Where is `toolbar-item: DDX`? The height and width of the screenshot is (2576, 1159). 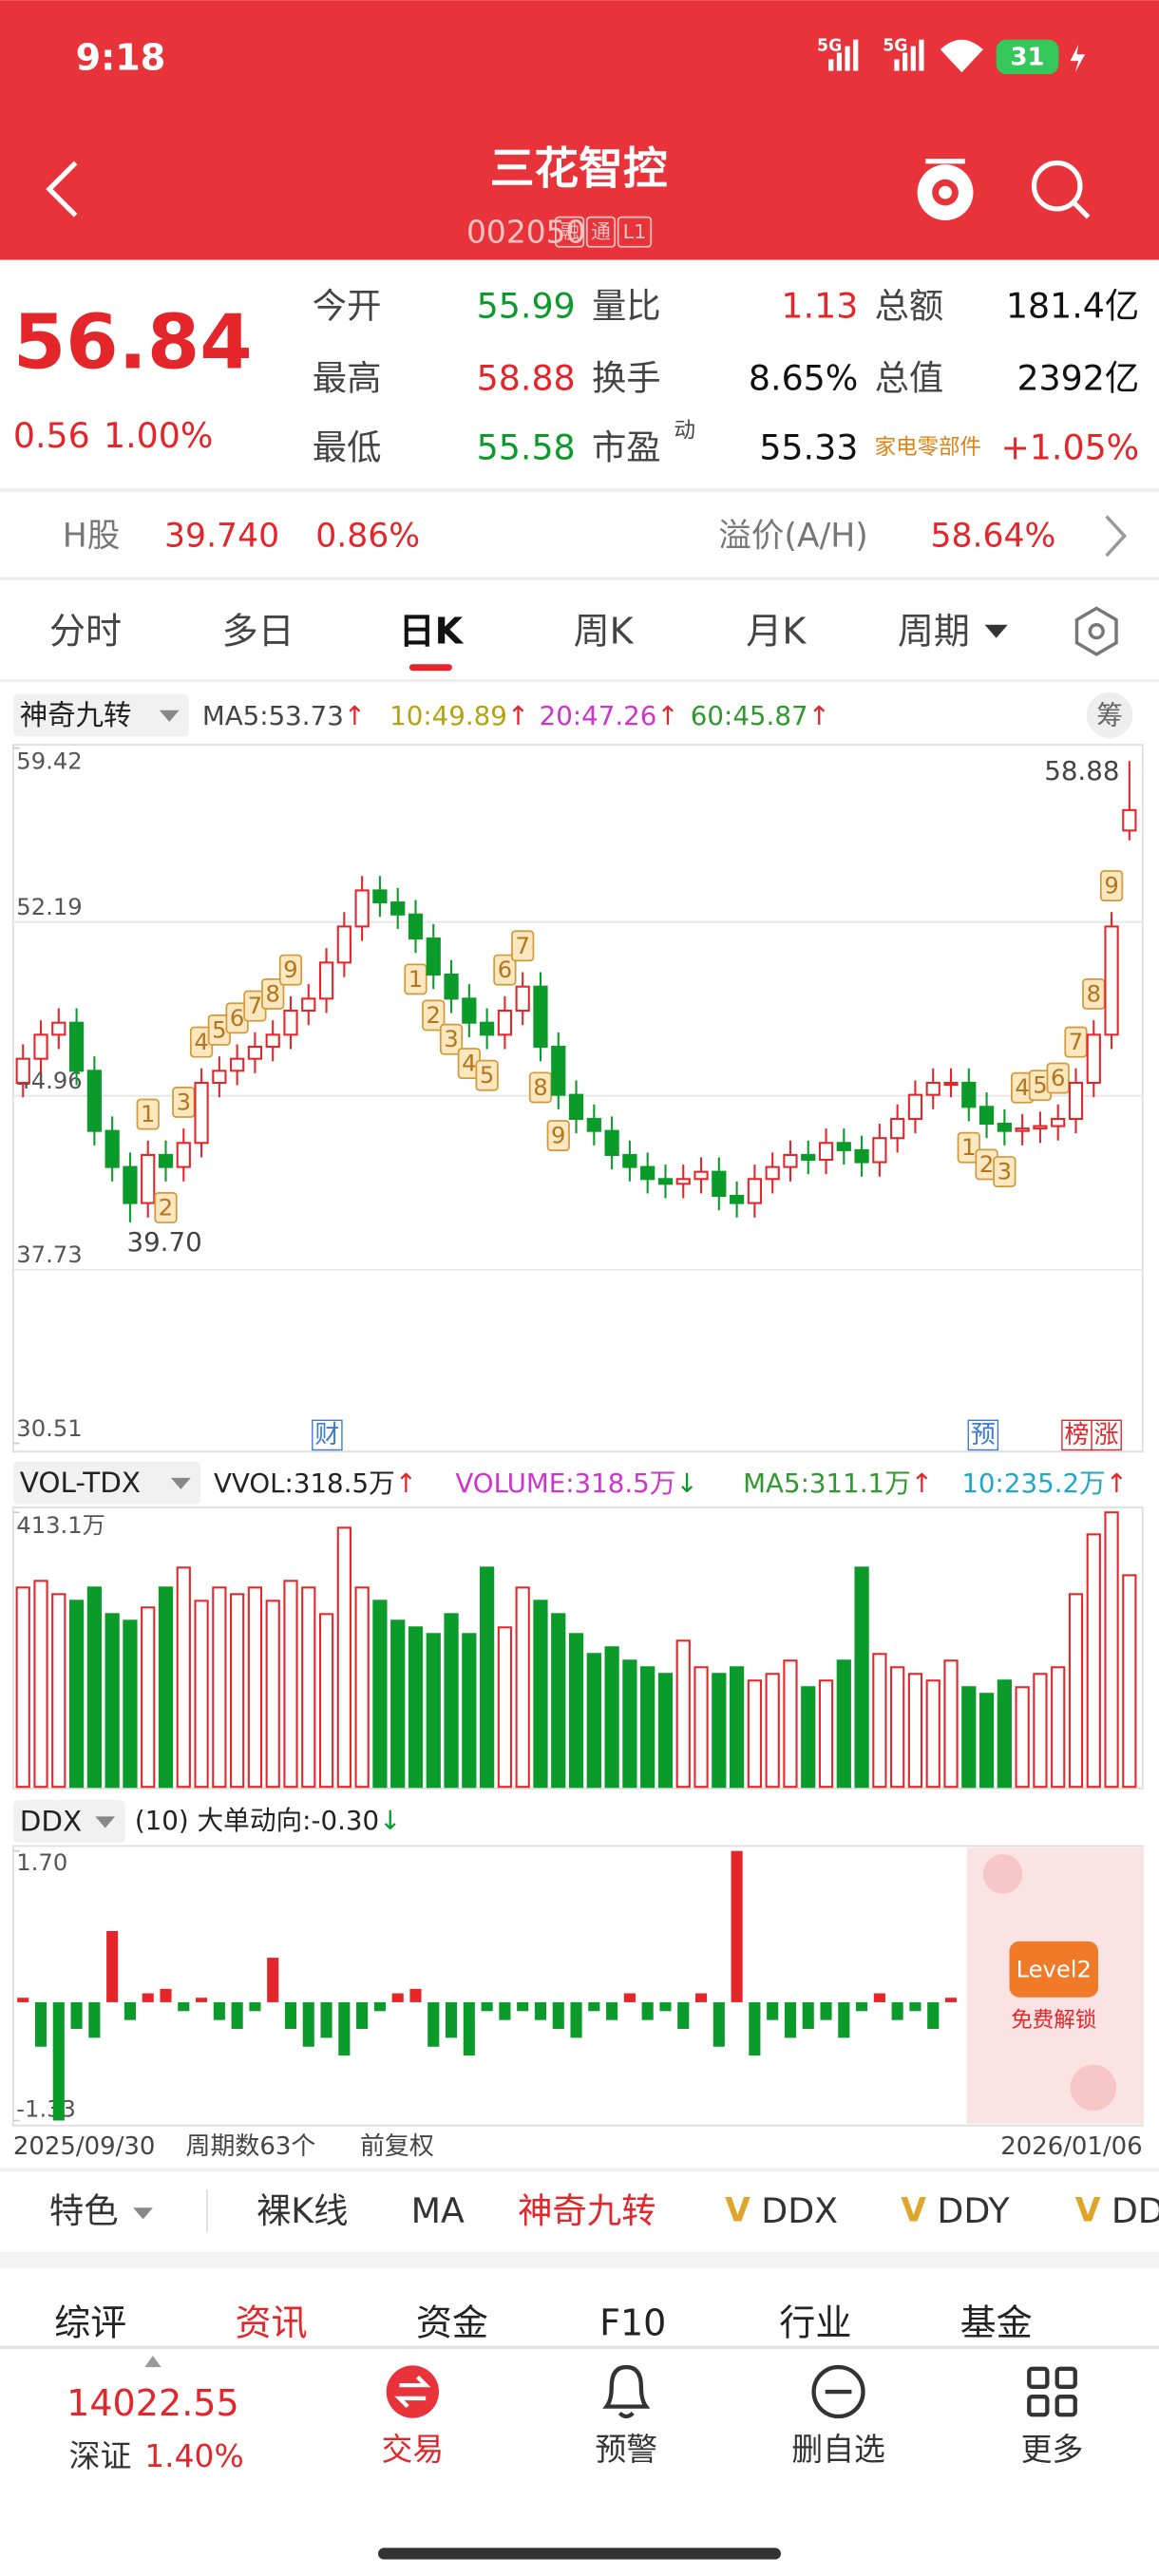
toolbar-item: DDX is located at coordinates (799, 2210).